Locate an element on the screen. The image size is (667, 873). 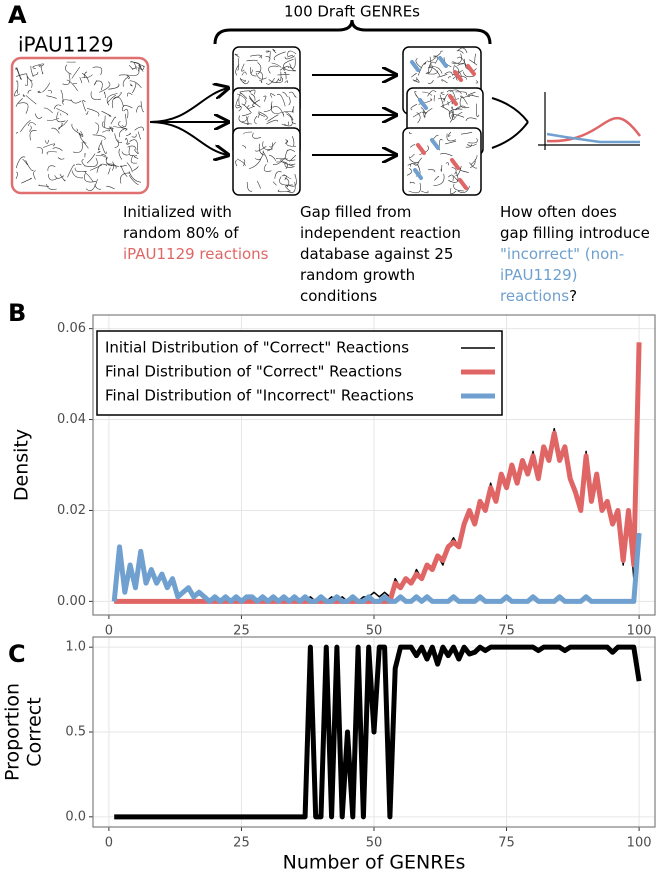
caption-line: iPAU1129) is located at coordinates (539, 275).